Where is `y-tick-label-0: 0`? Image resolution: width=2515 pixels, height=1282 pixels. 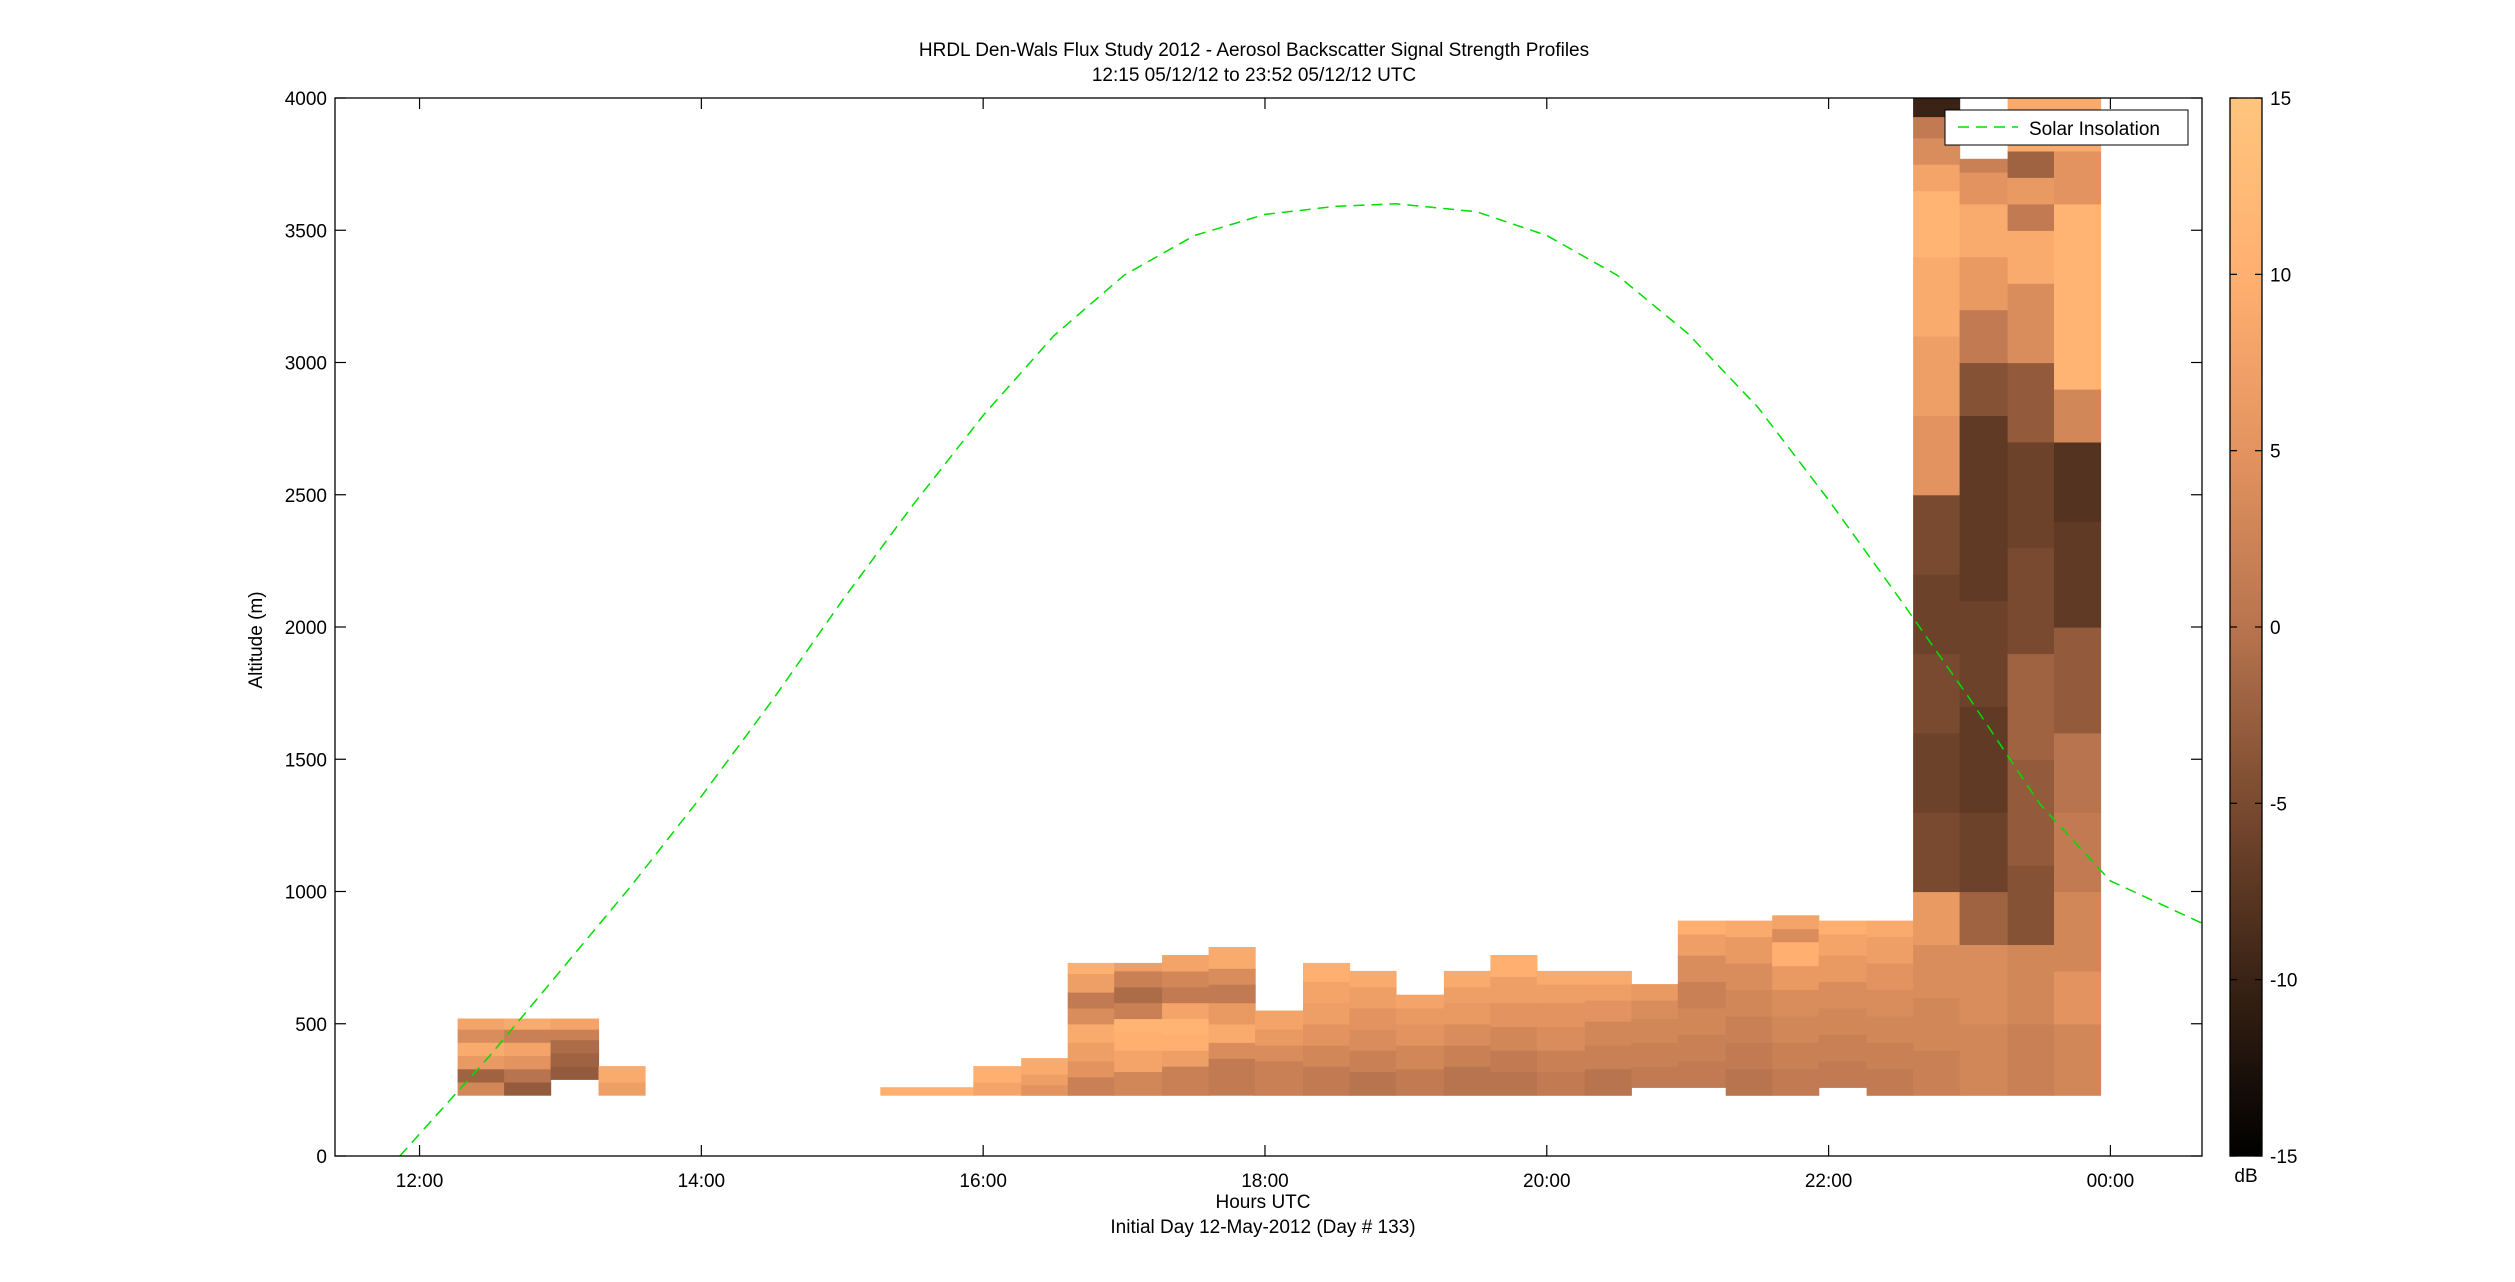 y-tick-label-0: 0 is located at coordinates (321, 1157).